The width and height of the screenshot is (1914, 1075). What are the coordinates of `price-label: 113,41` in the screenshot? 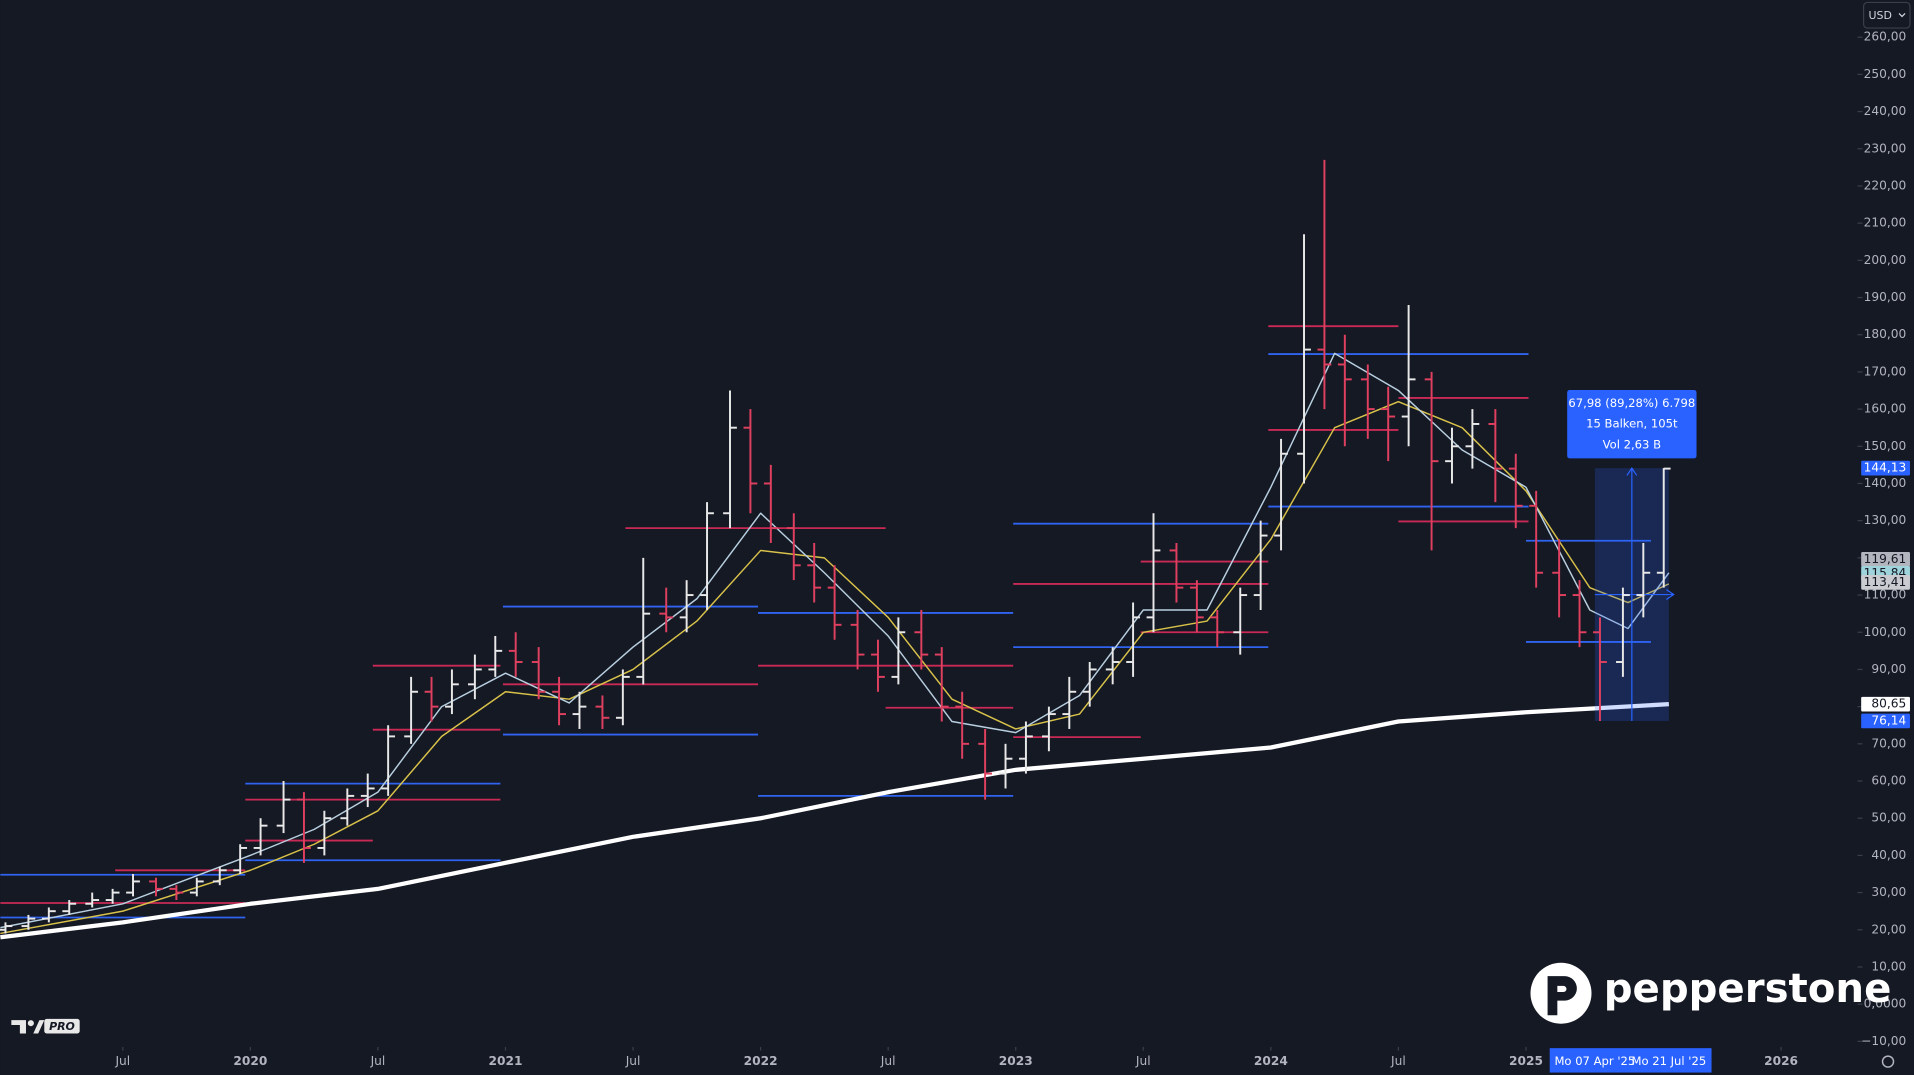 It's located at (1885, 582).